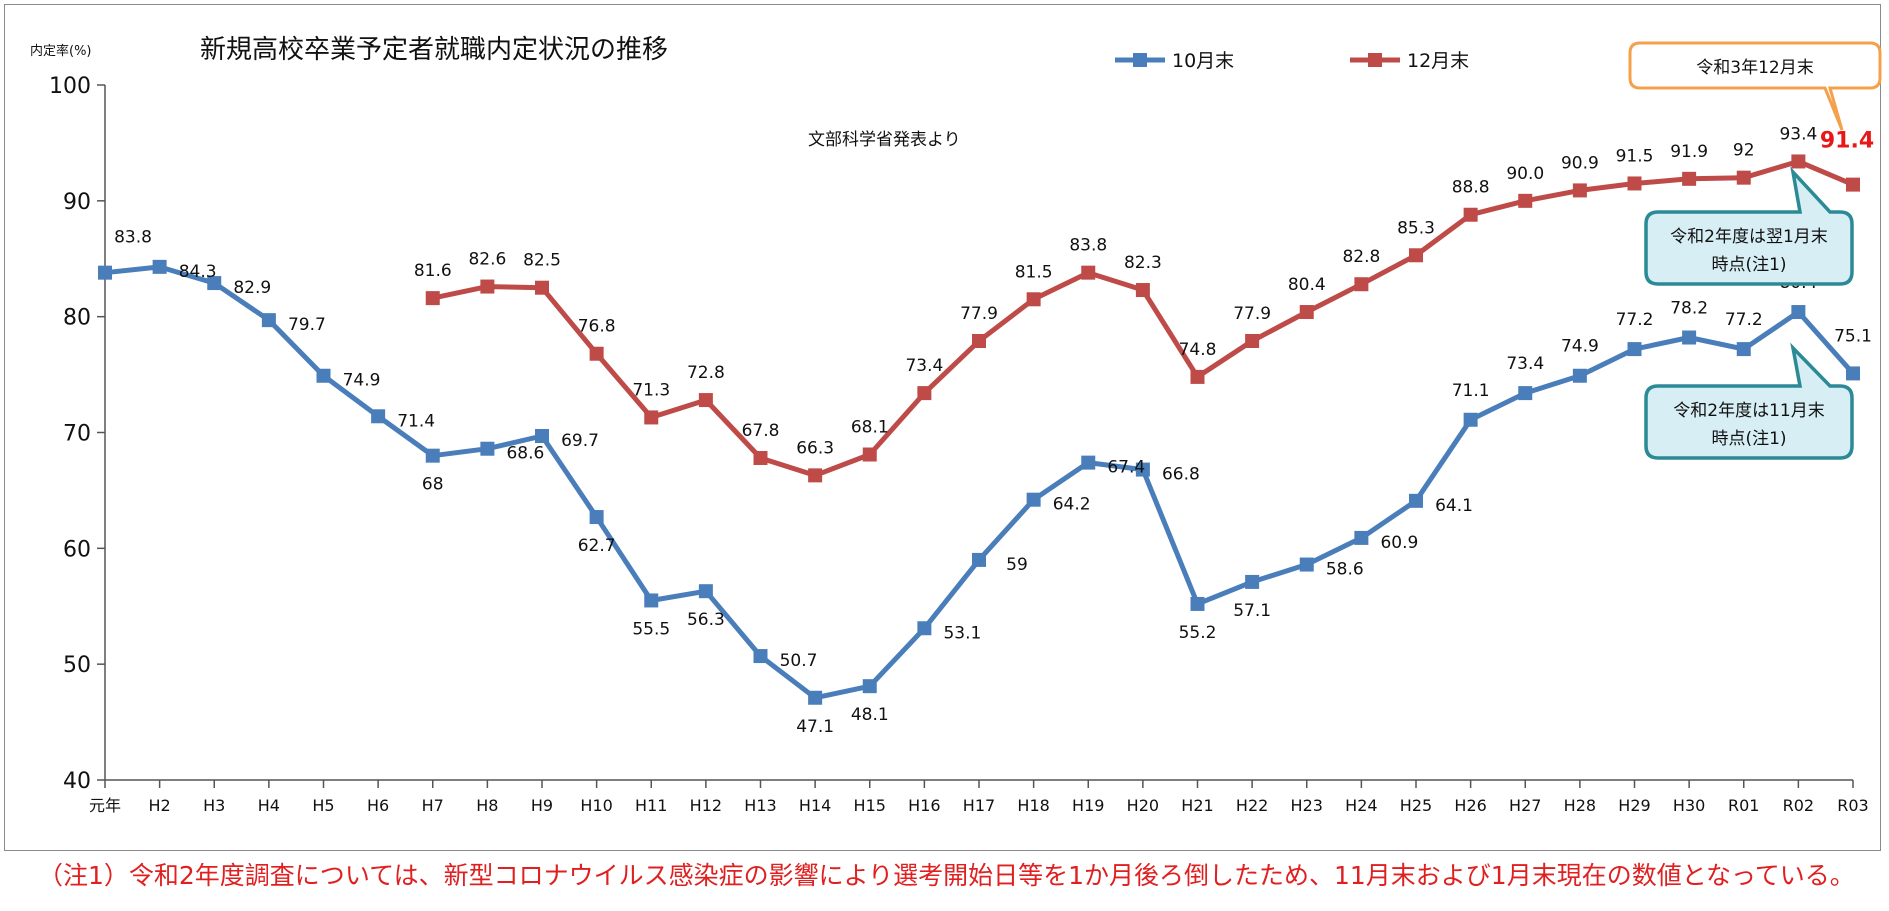 This screenshot has height=911, width=1889. What do you see at coordinates (487, 260) in the screenshot?
I see `data-label: 82.6` at bounding box center [487, 260].